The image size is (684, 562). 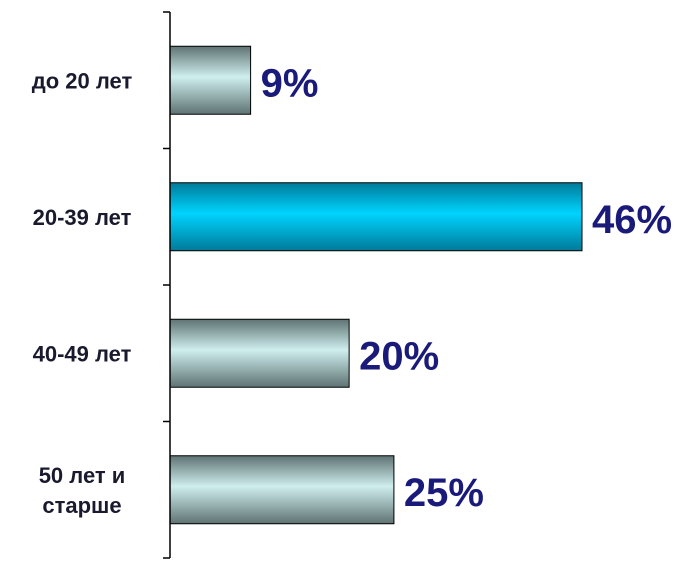 I want to click on category-label: до 20 лет, so click(x=82, y=80).